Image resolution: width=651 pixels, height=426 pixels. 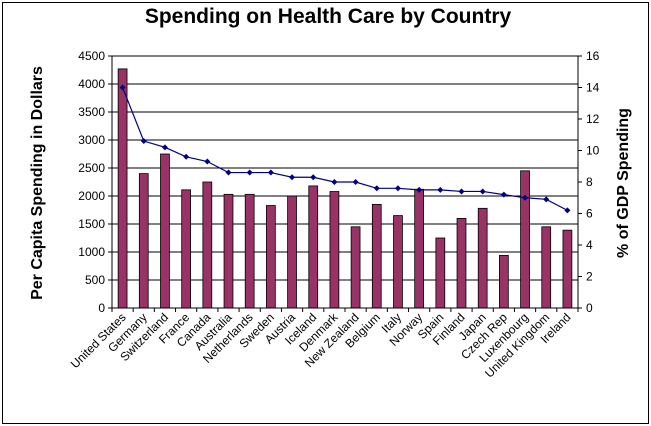 What do you see at coordinates (37, 183) in the screenshot?
I see `left-axis-title: Per Capita Spending in Dollars` at bounding box center [37, 183].